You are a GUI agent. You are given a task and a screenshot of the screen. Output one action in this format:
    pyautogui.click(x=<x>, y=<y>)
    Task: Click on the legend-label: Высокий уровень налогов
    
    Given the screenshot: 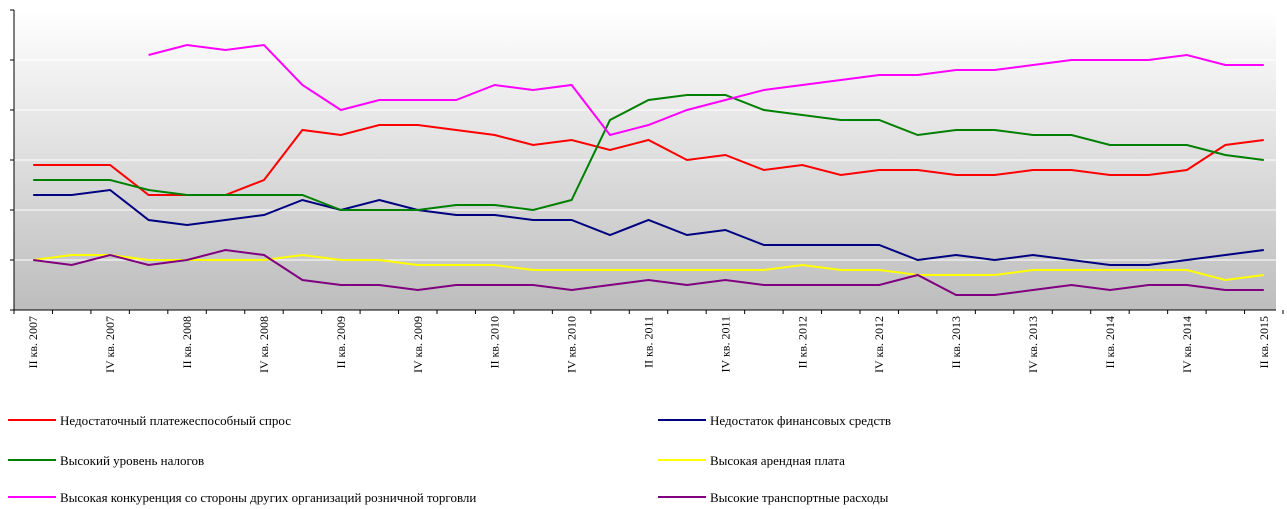 What is the action you would take?
    pyautogui.click(x=132, y=460)
    